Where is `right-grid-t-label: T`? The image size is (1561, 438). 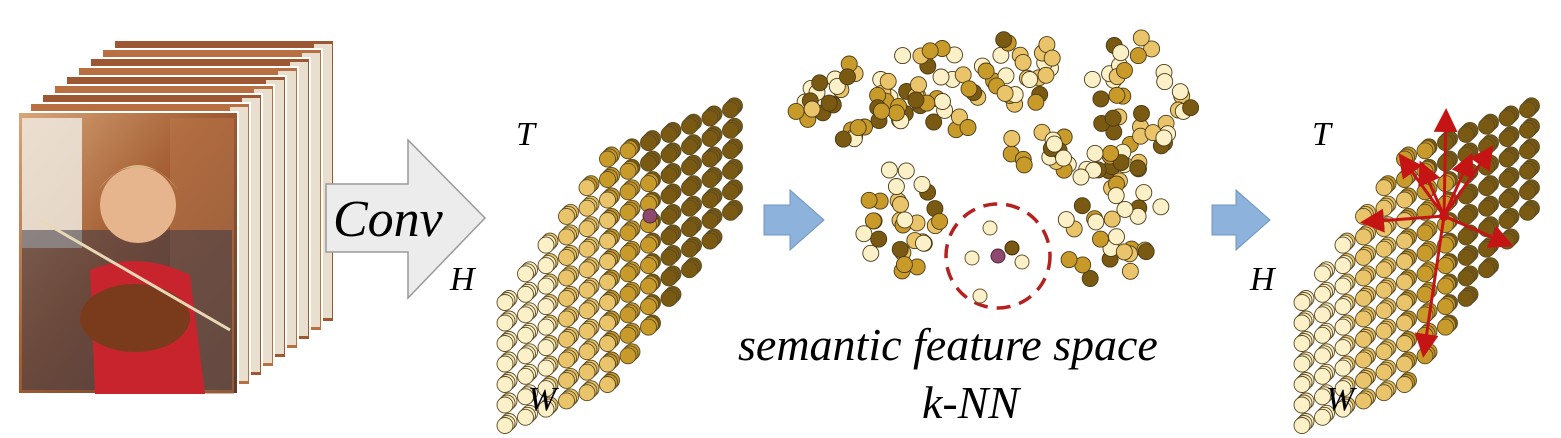
right-grid-t-label: T is located at coordinates (1322, 134).